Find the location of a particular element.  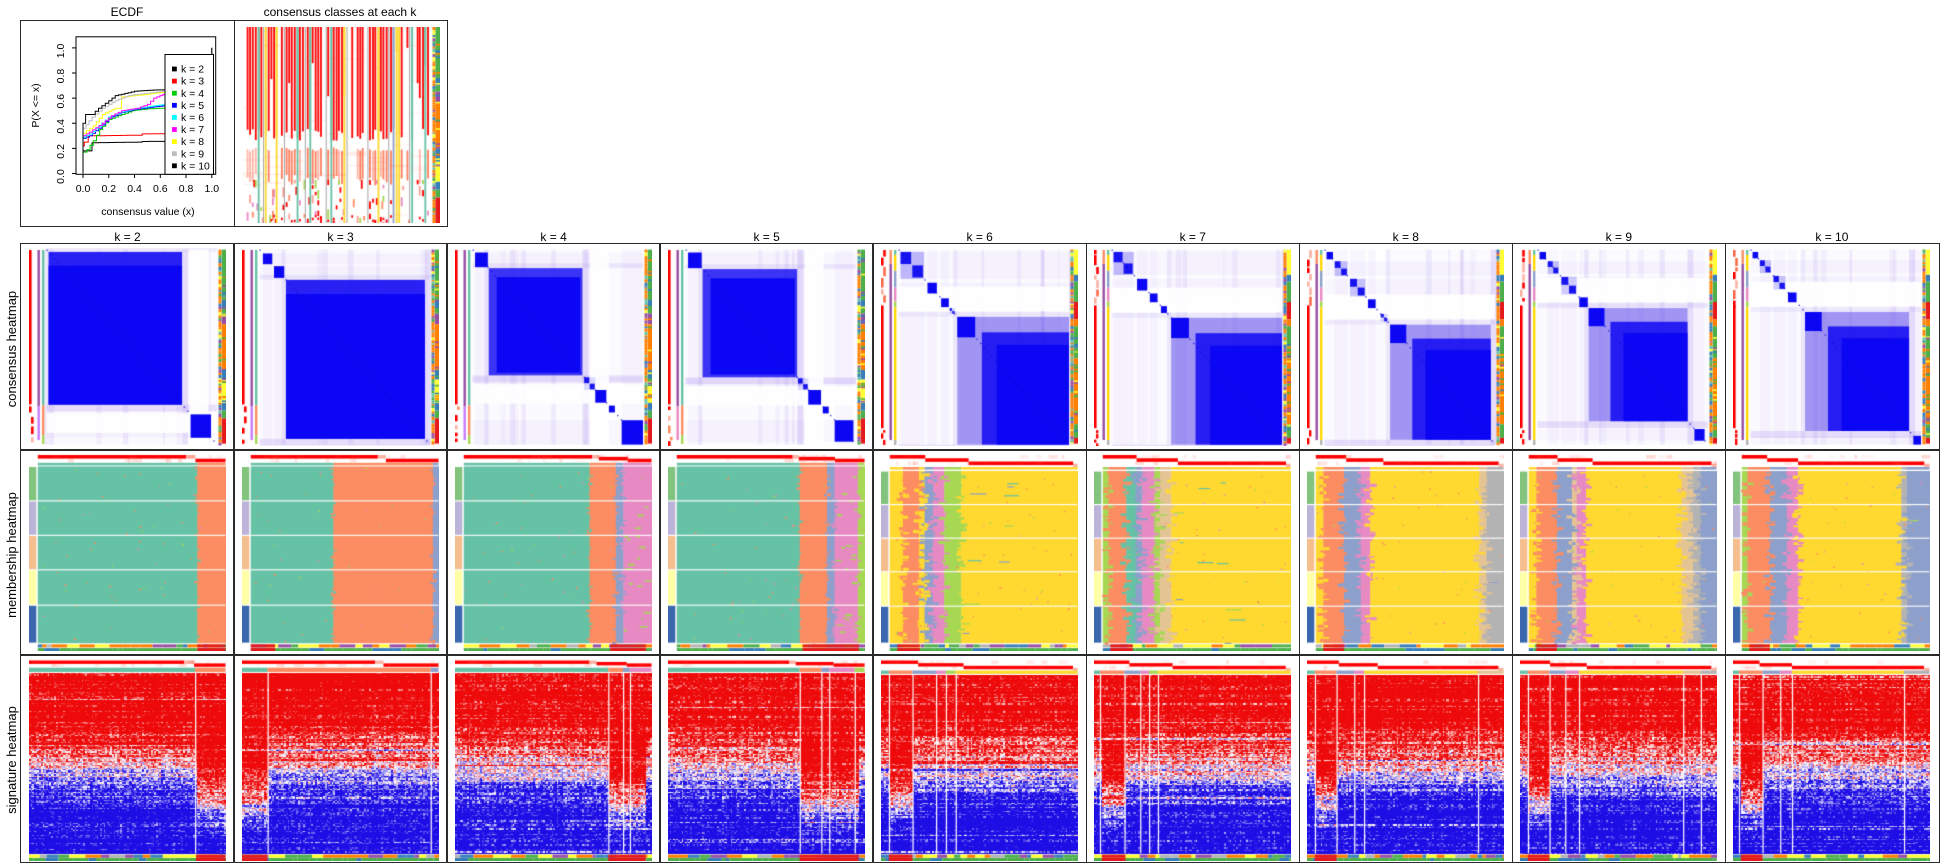

svg-text: k = 6 is located at coordinates (192, 118).